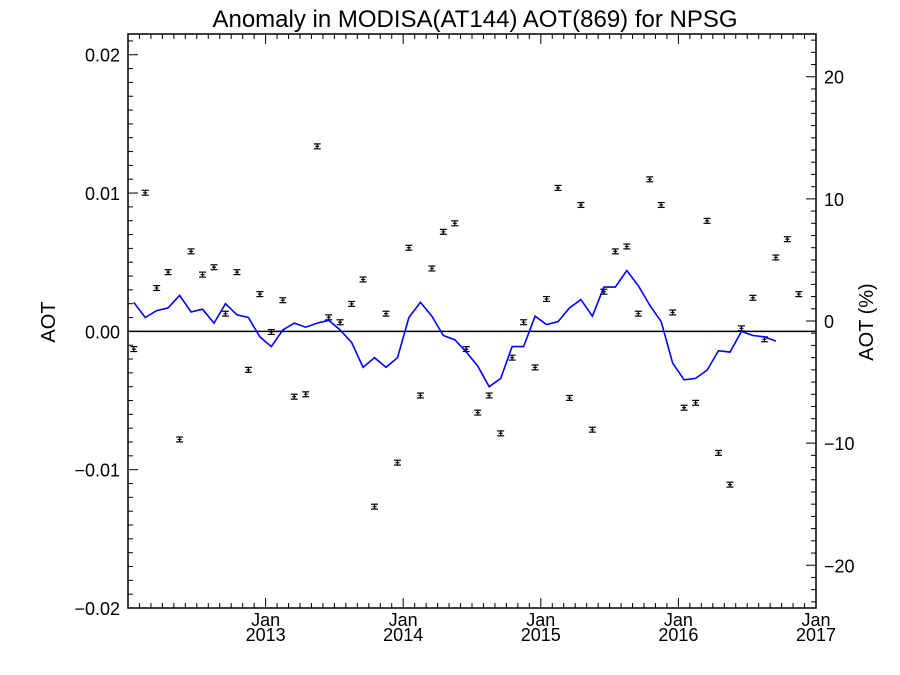 The height and width of the screenshot is (675, 900). Describe the element at coordinates (678, 635) in the screenshot. I see `x-tick-label-year: 2016` at that location.